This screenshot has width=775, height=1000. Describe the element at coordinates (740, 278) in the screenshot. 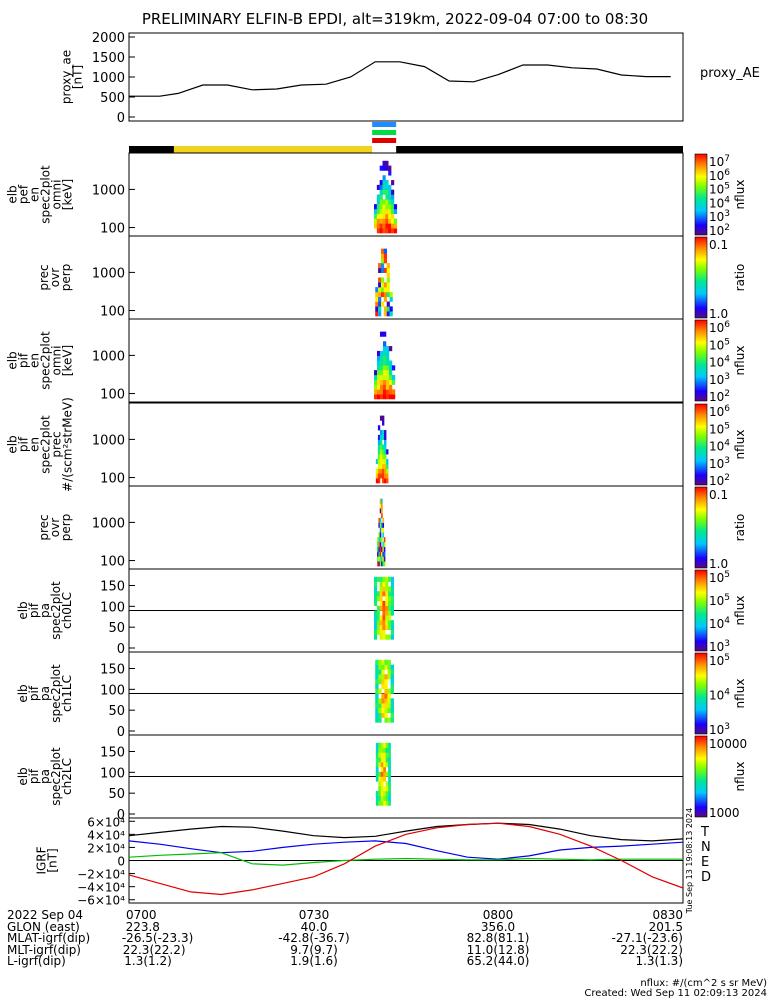

I see `colorbar-label-text: ratio` at that location.